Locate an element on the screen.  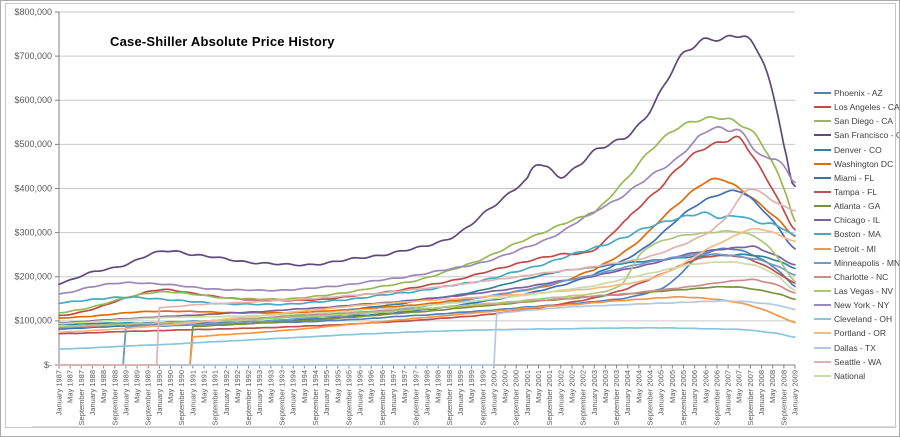
legend-item: Washington DC is located at coordinates (856, 164).